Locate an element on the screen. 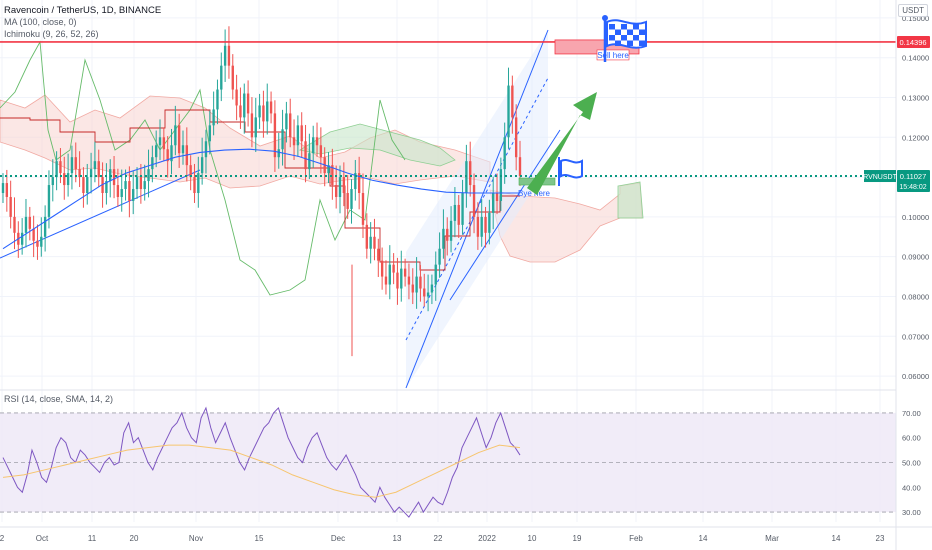 The height and width of the screenshot is (550, 932). buy-label: Bye here is located at coordinates (534, 193).